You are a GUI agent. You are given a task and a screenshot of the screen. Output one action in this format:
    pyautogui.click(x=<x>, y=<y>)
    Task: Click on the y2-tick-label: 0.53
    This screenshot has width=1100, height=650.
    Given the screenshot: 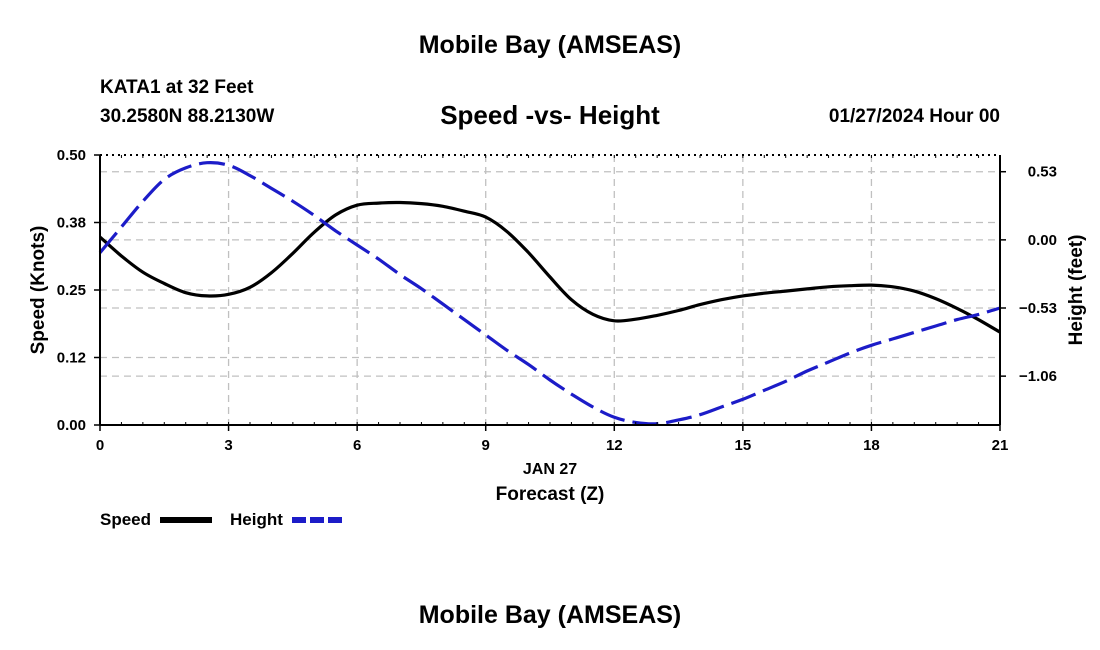 What is the action you would take?
    pyautogui.click(x=1042, y=172)
    